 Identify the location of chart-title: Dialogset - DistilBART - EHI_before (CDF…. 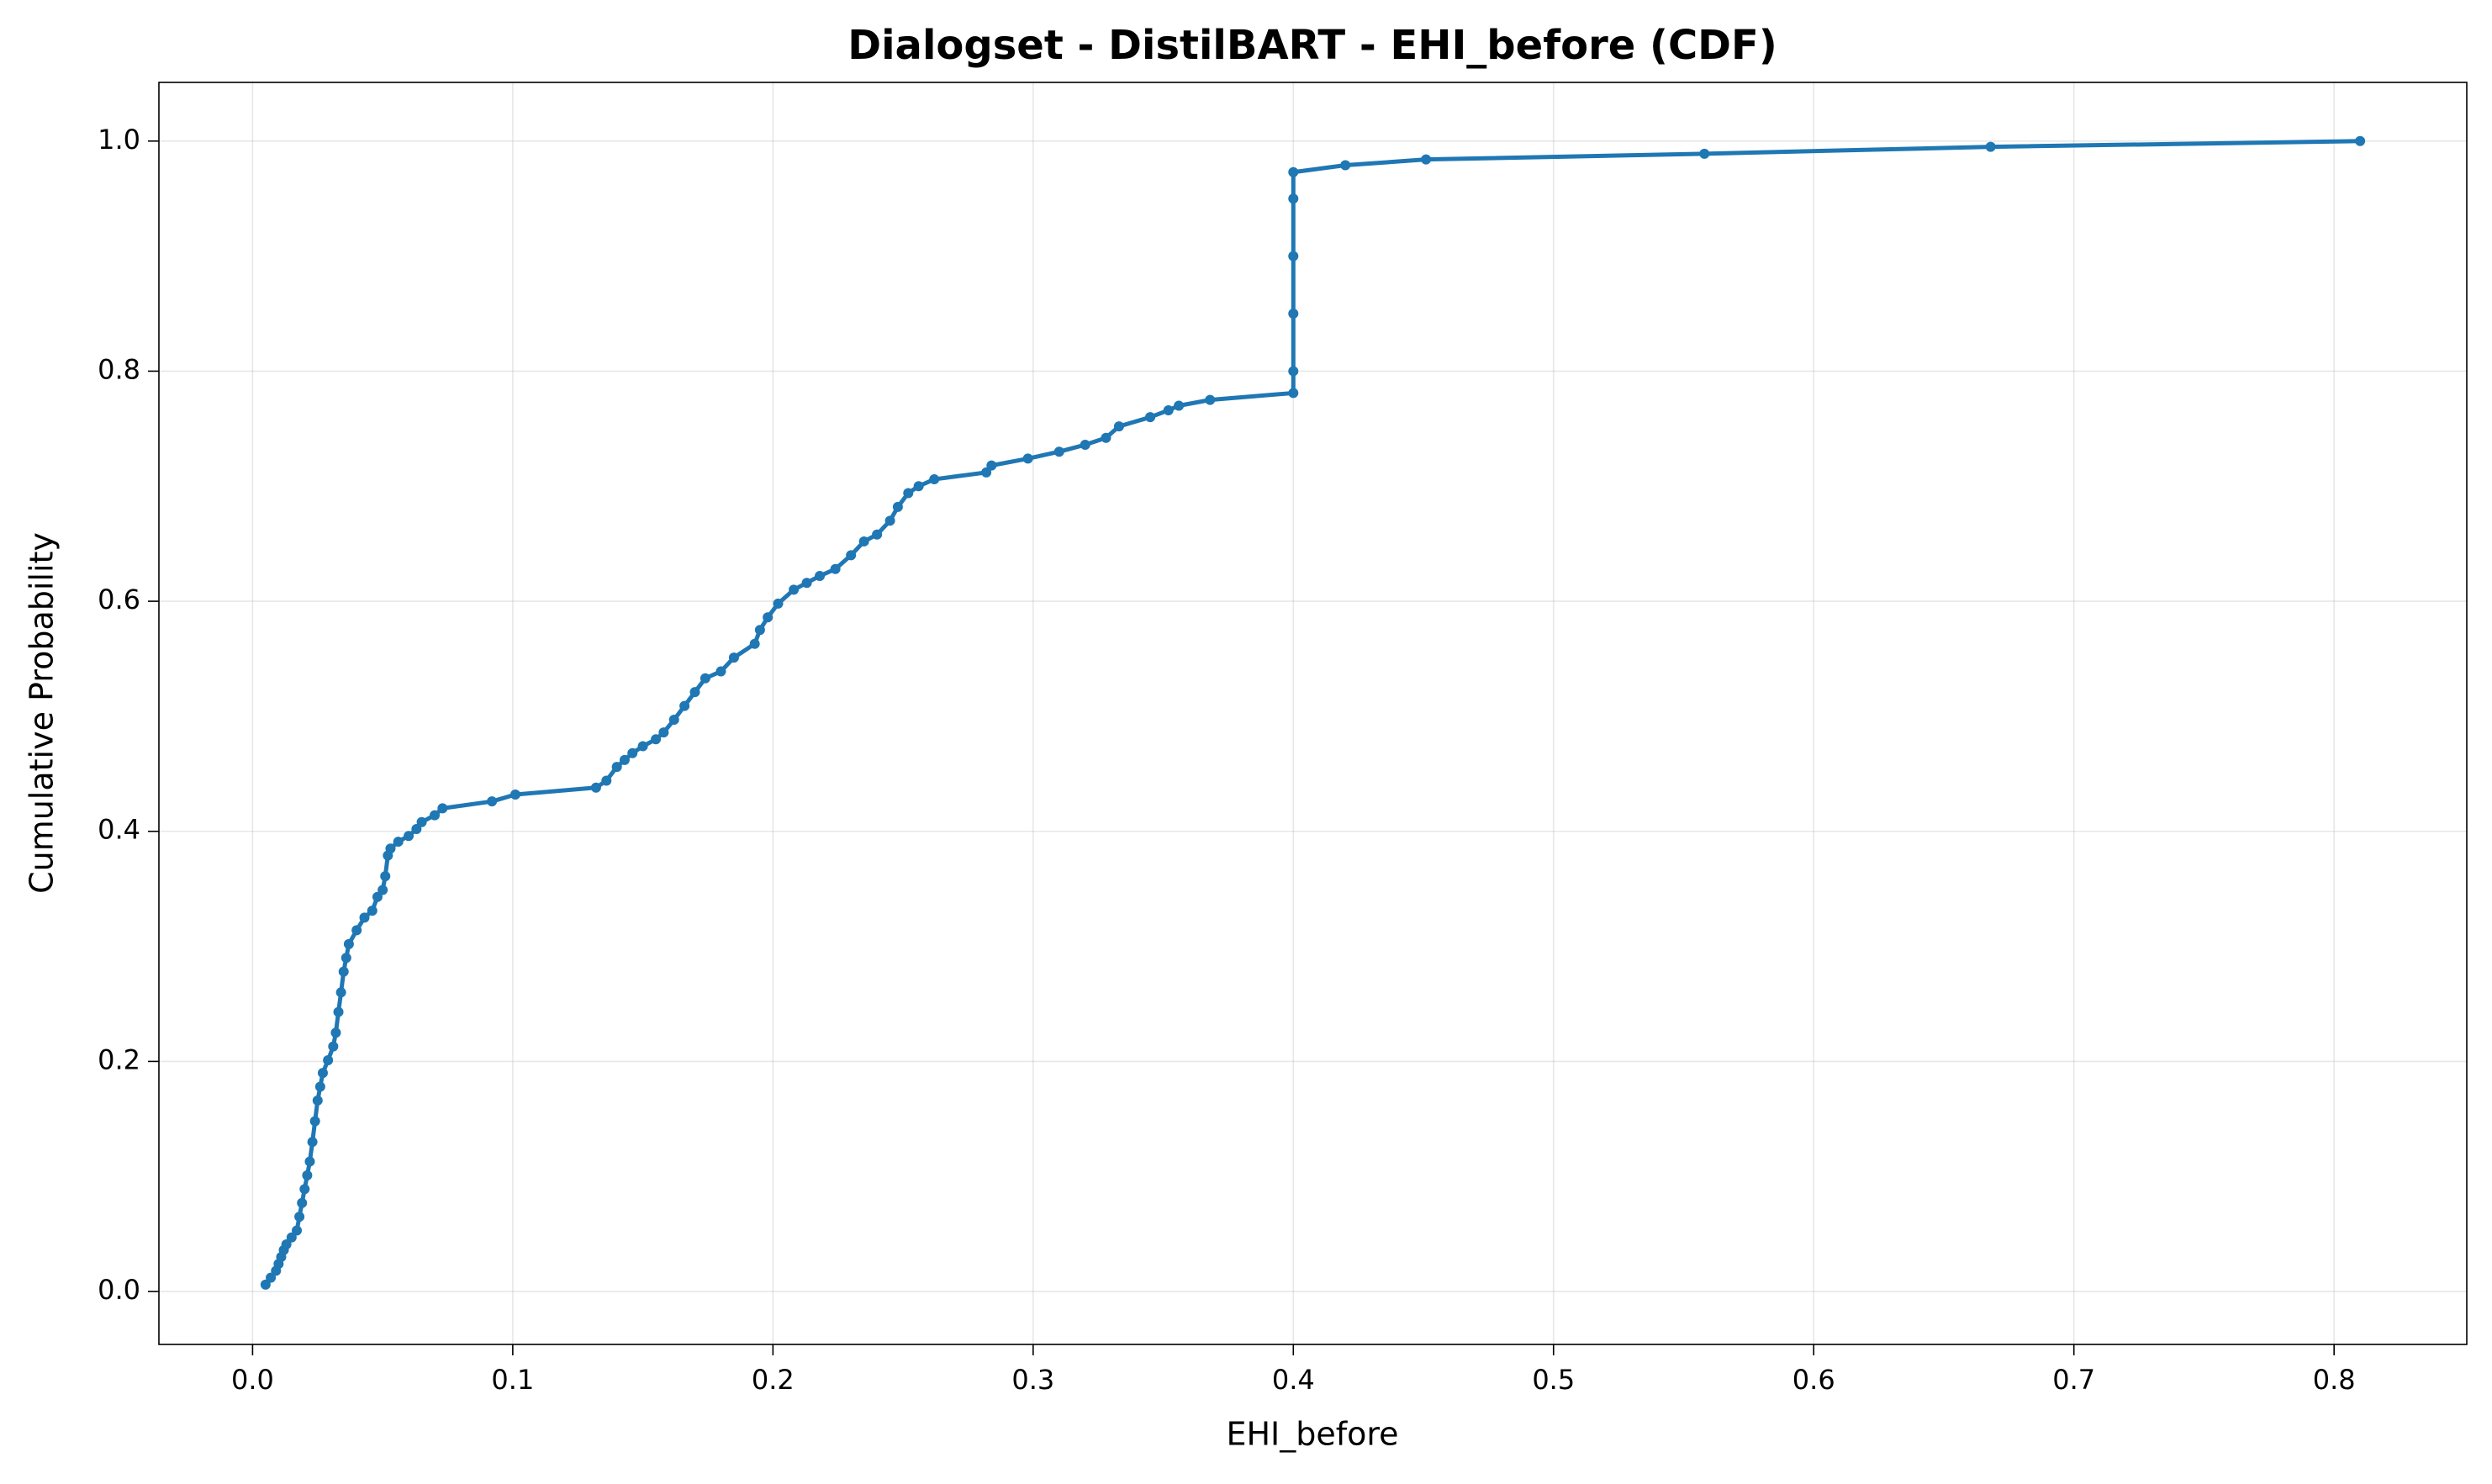
(1312, 45).